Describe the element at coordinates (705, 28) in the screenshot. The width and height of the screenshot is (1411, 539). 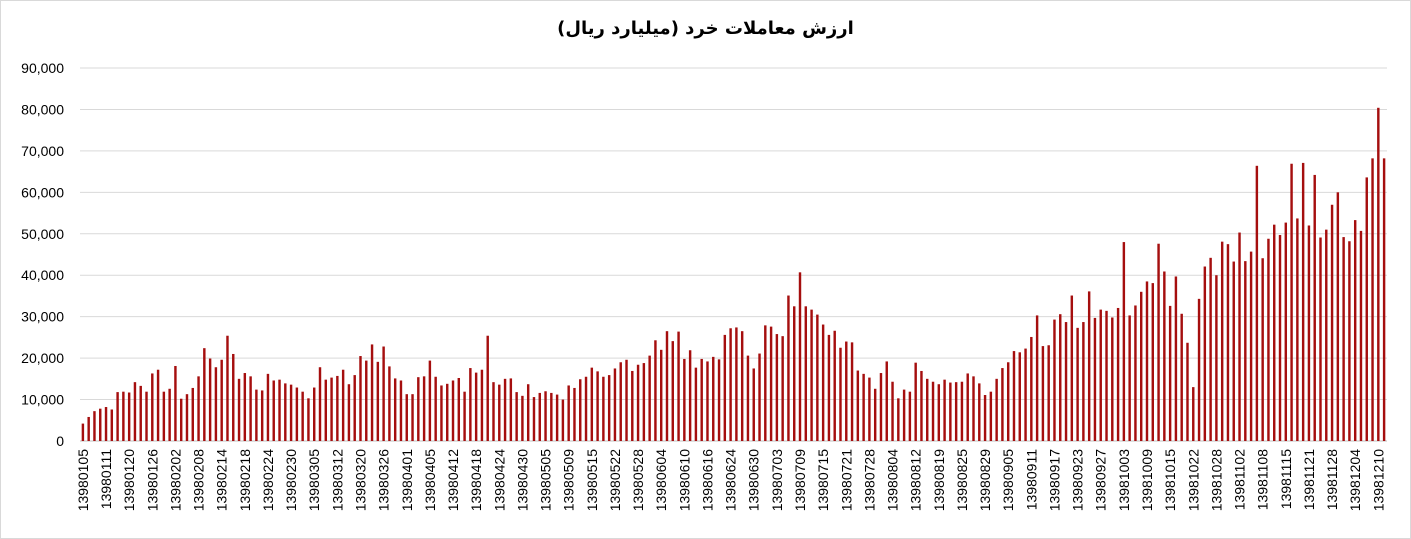
I see `chart-title: ارزش معاملات خرد (میلیارد ریال)` at that location.